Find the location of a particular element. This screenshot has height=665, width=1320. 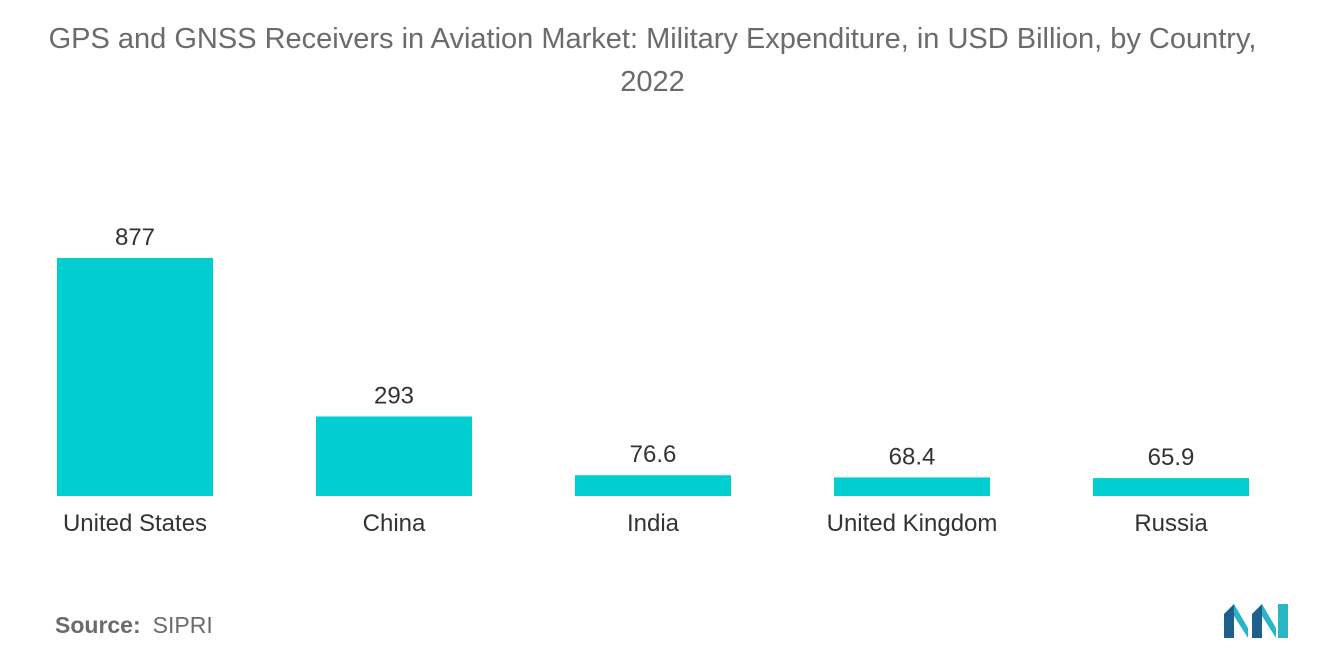

category-tick-label: India is located at coordinates (653, 523).